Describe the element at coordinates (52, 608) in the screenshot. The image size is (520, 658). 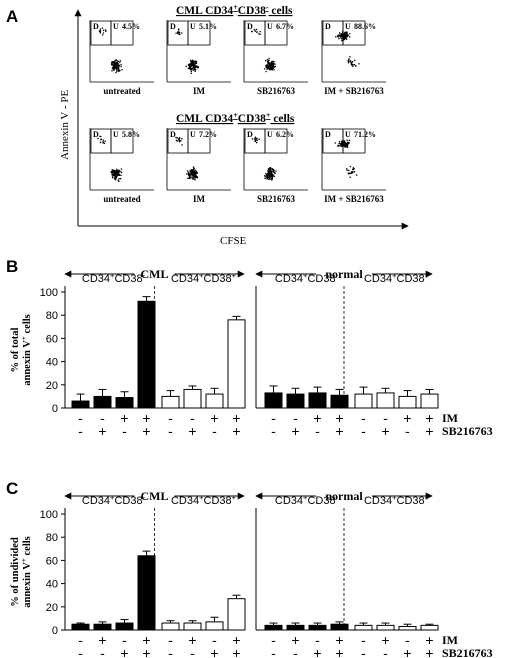
I see `y-tick-label: 20` at that location.